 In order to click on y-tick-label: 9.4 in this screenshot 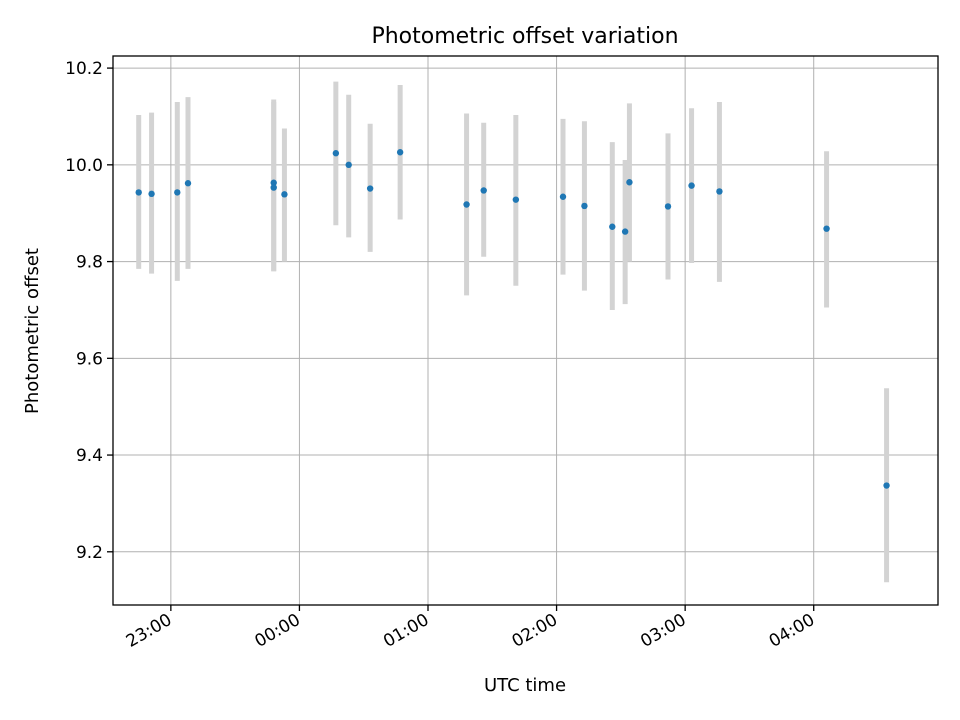, I will do `click(89, 456)`.